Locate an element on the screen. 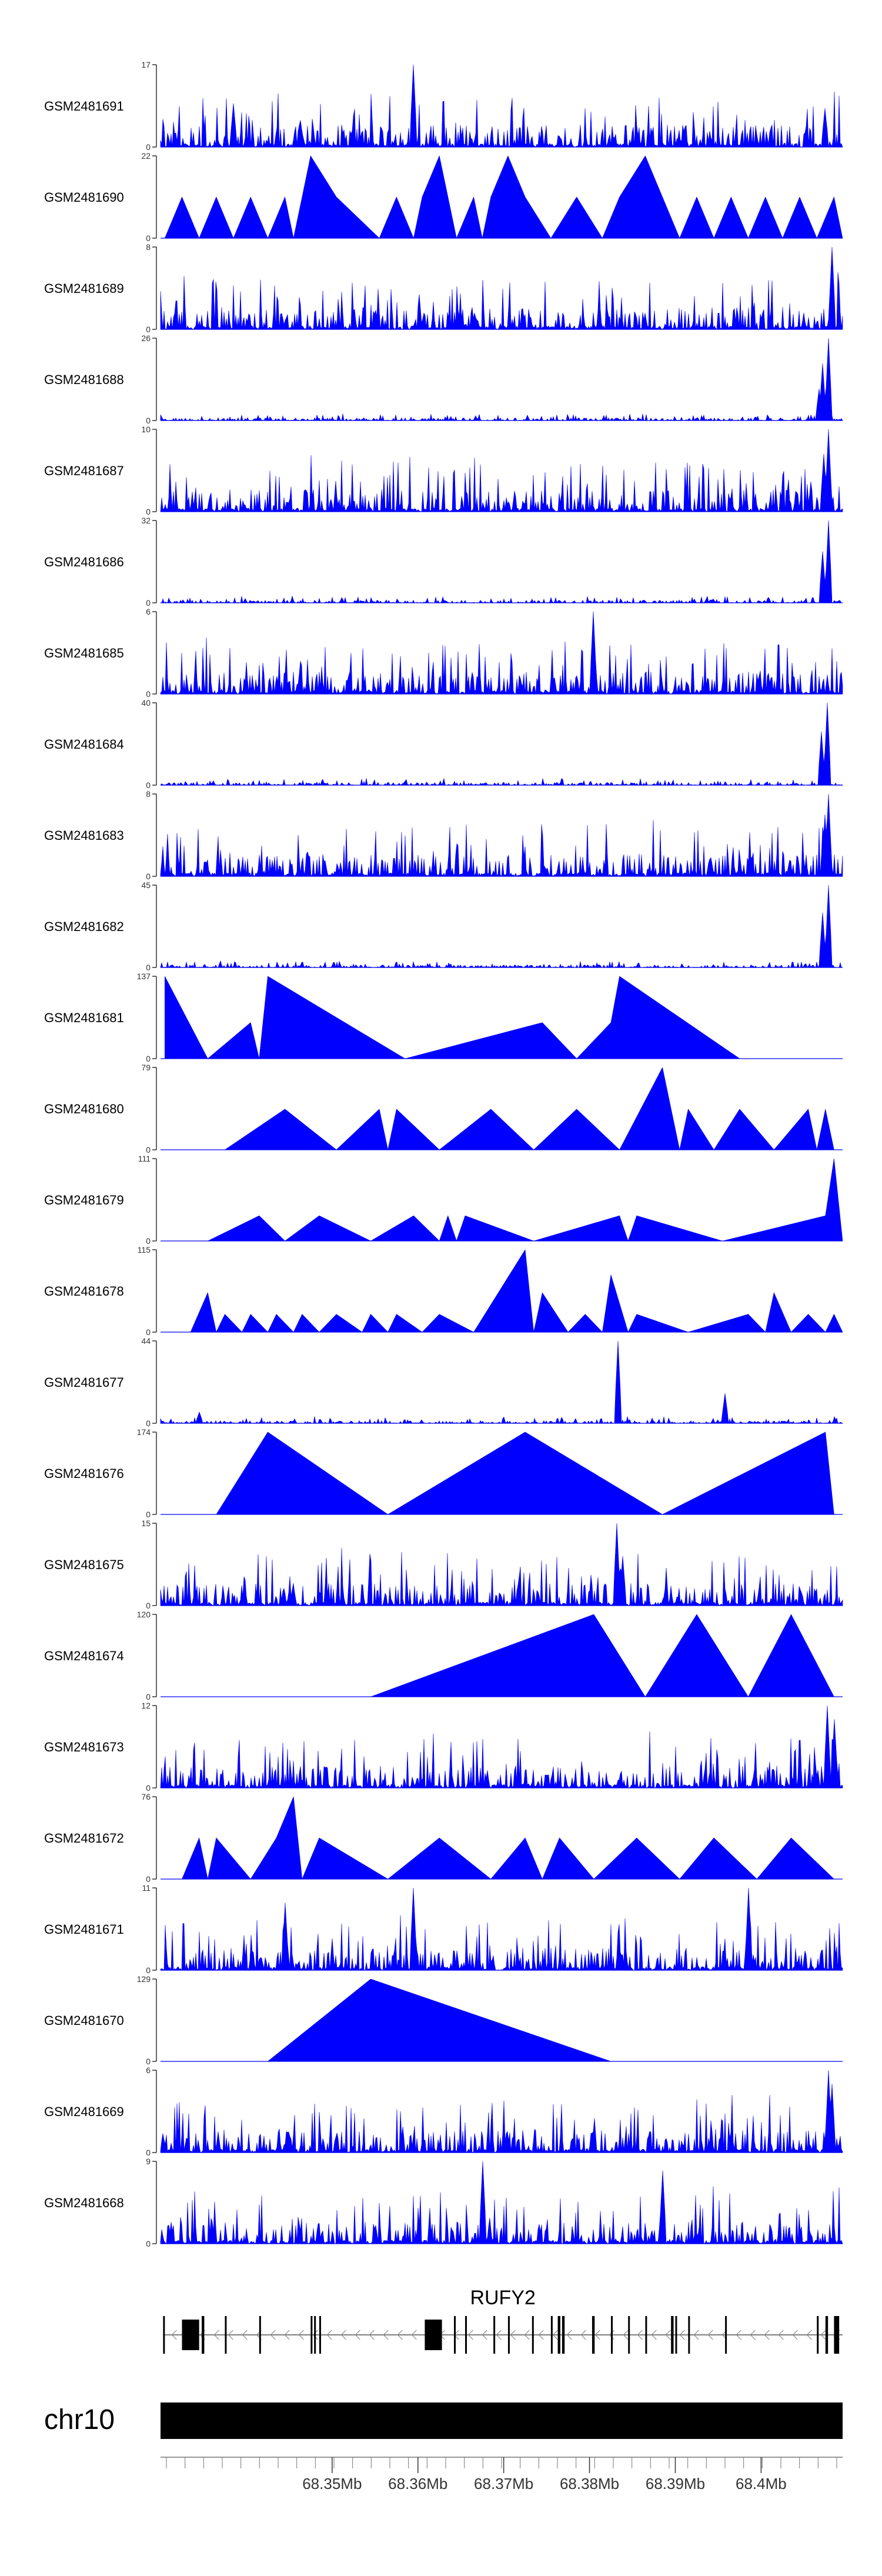  gene-label: RUFY2 is located at coordinates (502, 2298).